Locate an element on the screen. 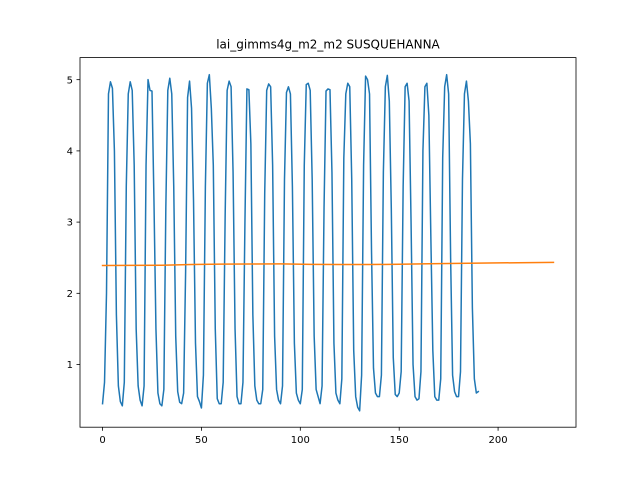  y-tick-label: 3 is located at coordinates (70, 223).